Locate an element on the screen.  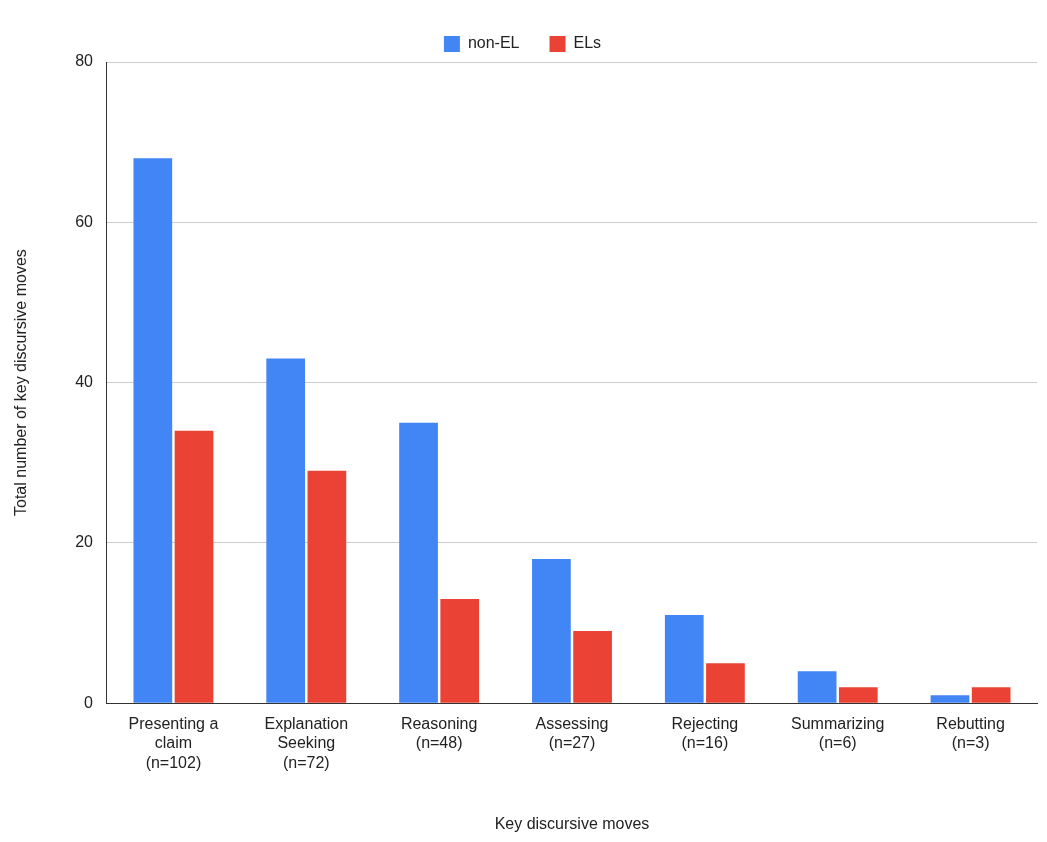
y-tick-label: 20 is located at coordinates (84, 542).